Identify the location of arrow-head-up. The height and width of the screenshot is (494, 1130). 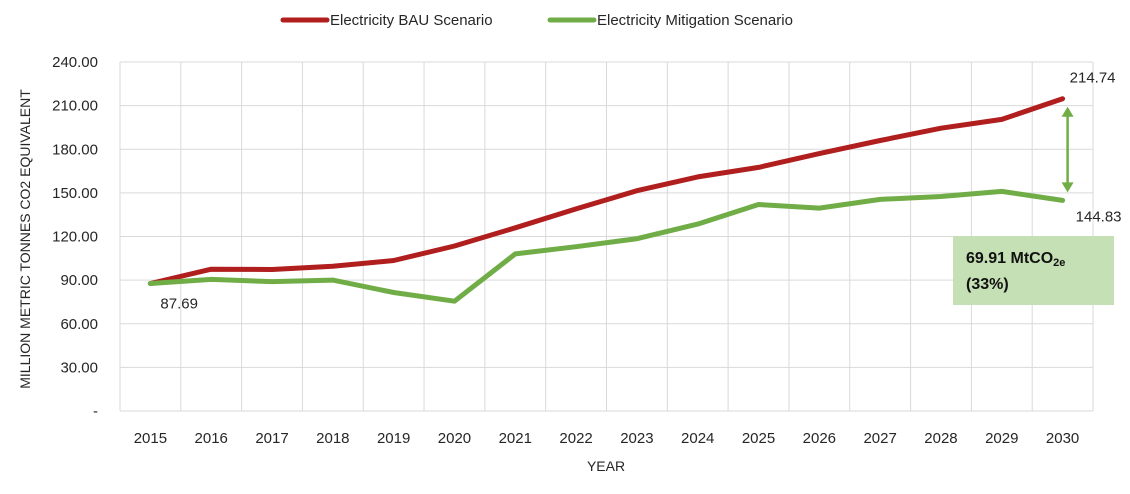
(1067, 111).